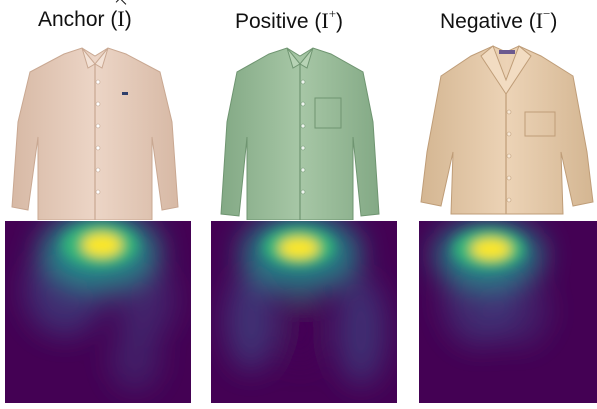 The width and height of the screenshot is (597, 409). Describe the element at coordinates (332, 13) in the screenshot. I see `positive-superscript: +` at that location.